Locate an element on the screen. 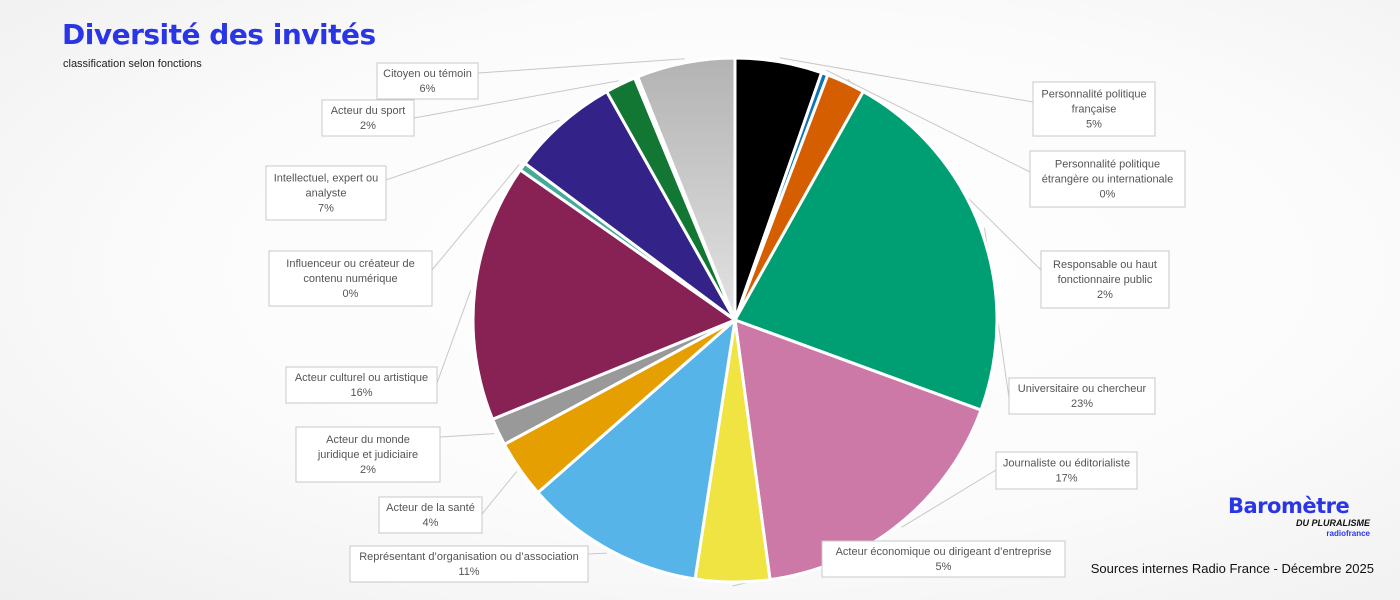  data-label-text: étrangère ou internationale is located at coordinates (1107, 180).